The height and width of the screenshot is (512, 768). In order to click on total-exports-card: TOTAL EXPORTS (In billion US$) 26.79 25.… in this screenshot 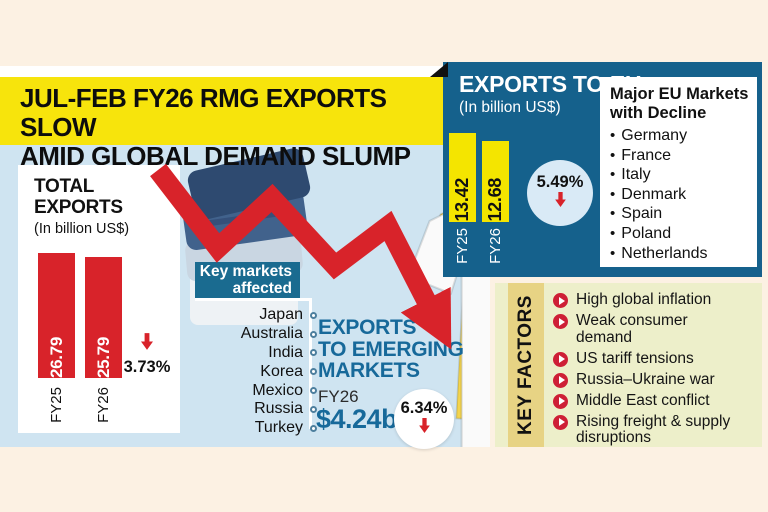, I will do `click(99, 299)`.